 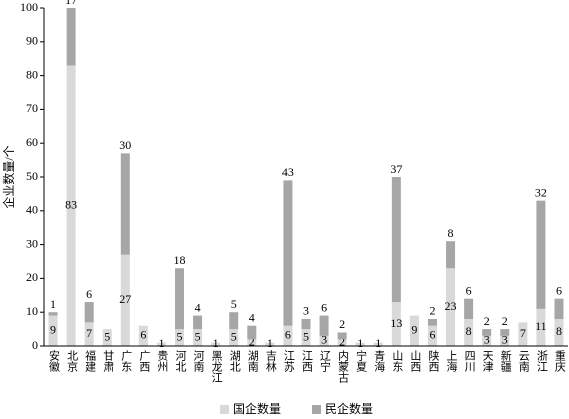 What do you see at coordinates (32, 243) in the screenshot?
I see `y-tick-label: 30` at bounding box center [32, 243].